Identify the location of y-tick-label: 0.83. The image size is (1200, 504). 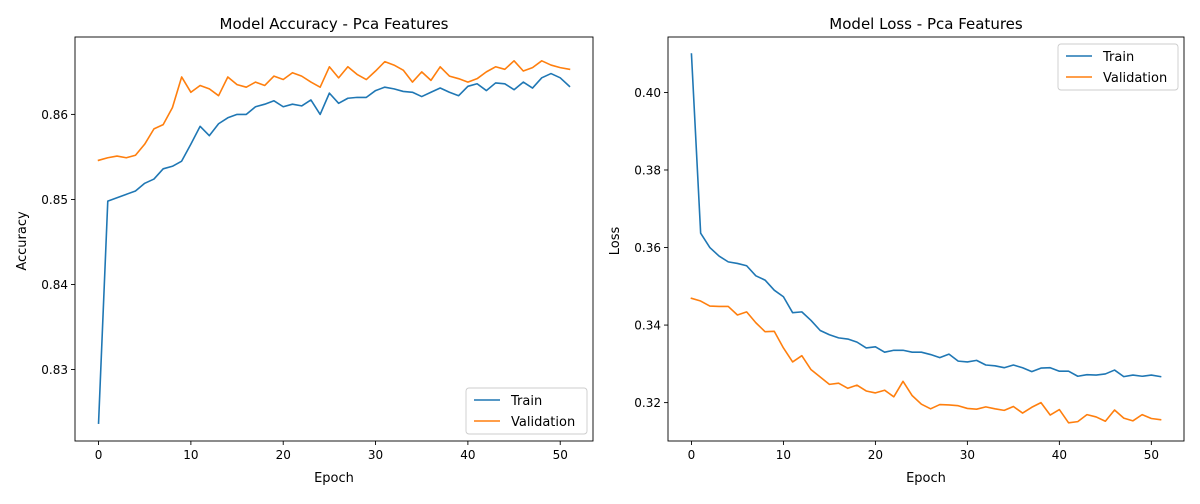
(54, 370).